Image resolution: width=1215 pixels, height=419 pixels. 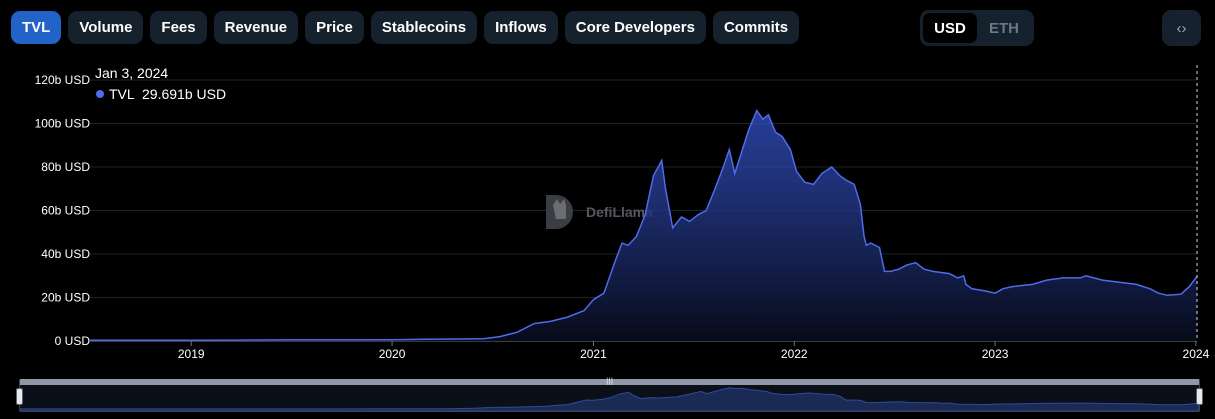 I want to click on tooltip-date: Jan 3, 2024, so click(x=131, y=73).